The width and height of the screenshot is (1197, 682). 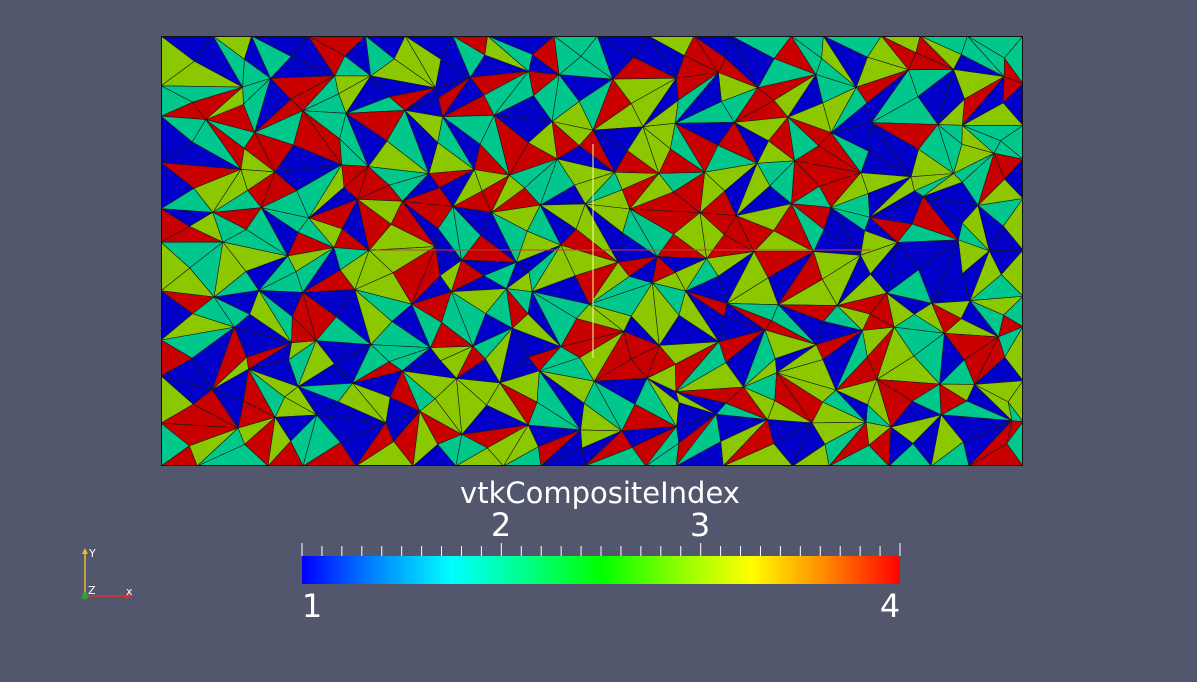 What do you see at coordinates (890, 606) in the screenshot?
I see `colorbar-max-label: 4` at bounding box center [890, 606].